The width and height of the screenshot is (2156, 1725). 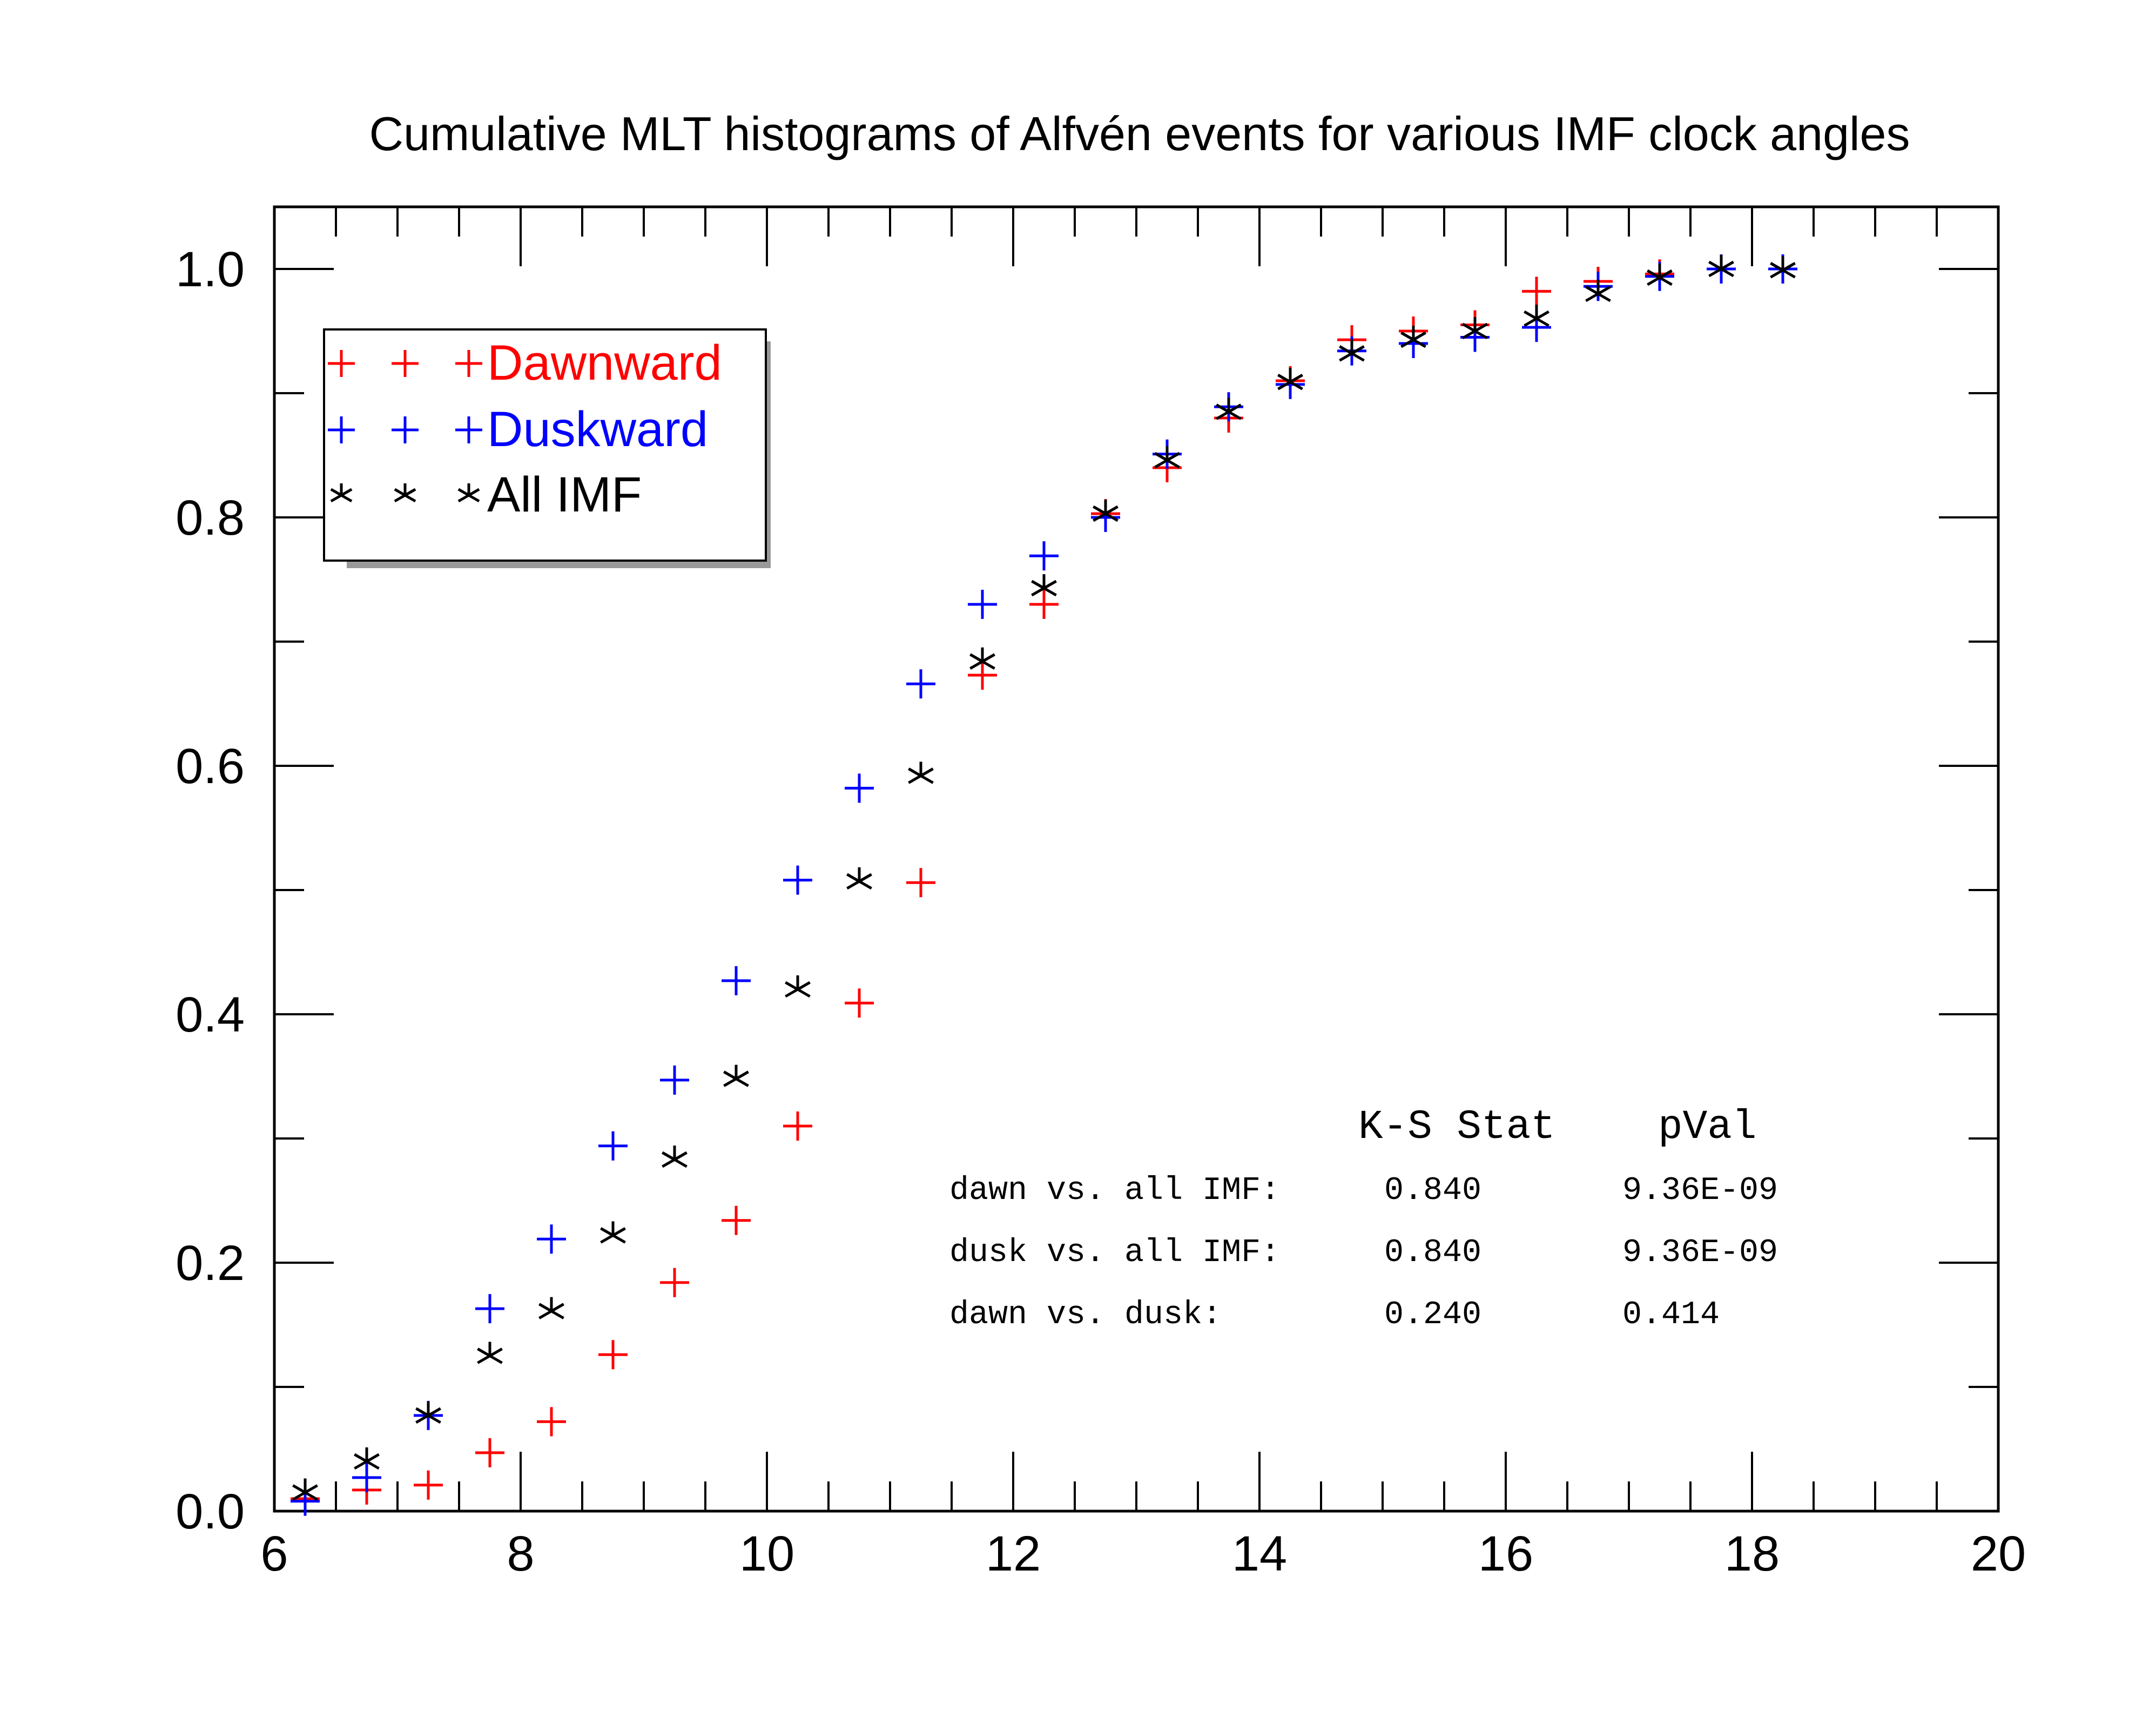 I want to click on y-tick-label: 1.0, so click(x=211, y=269).